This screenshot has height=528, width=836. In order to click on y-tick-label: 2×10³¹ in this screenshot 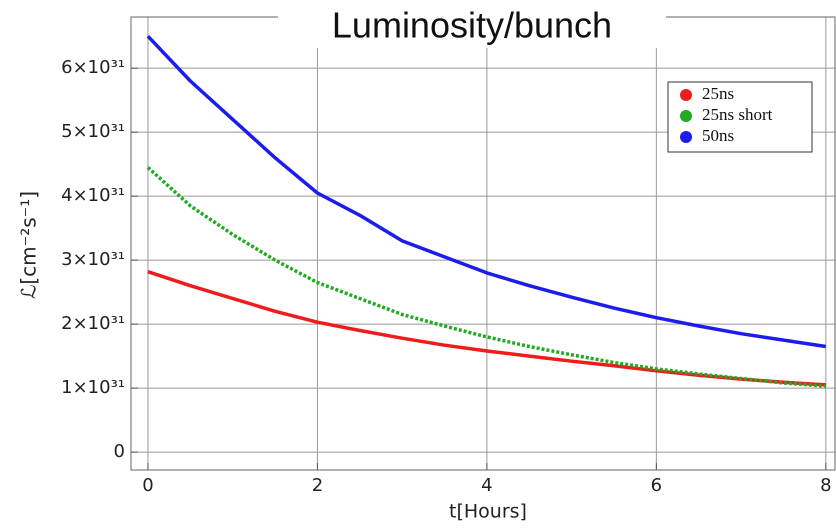, I will do `click(93, 323)`.